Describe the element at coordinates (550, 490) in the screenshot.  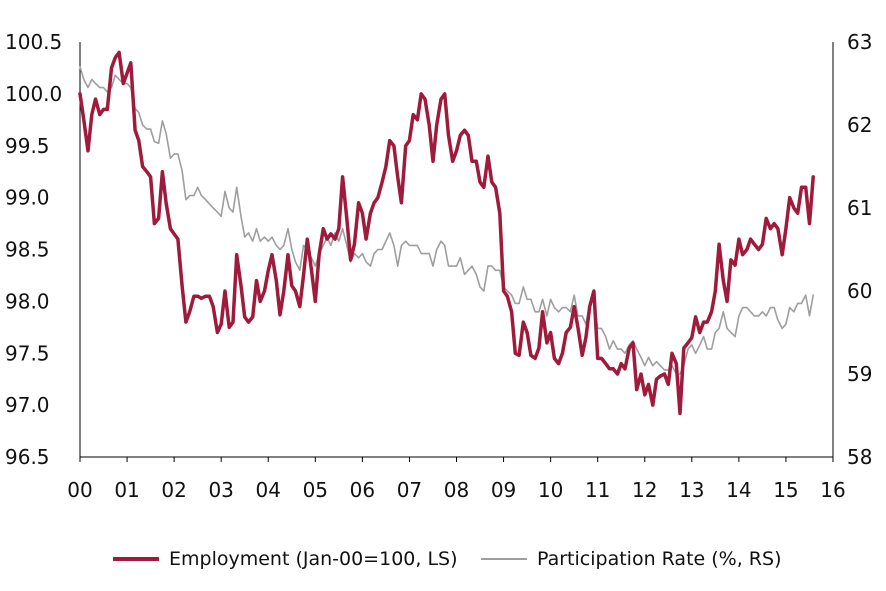
I see `x-tick-label: 10` at that location.